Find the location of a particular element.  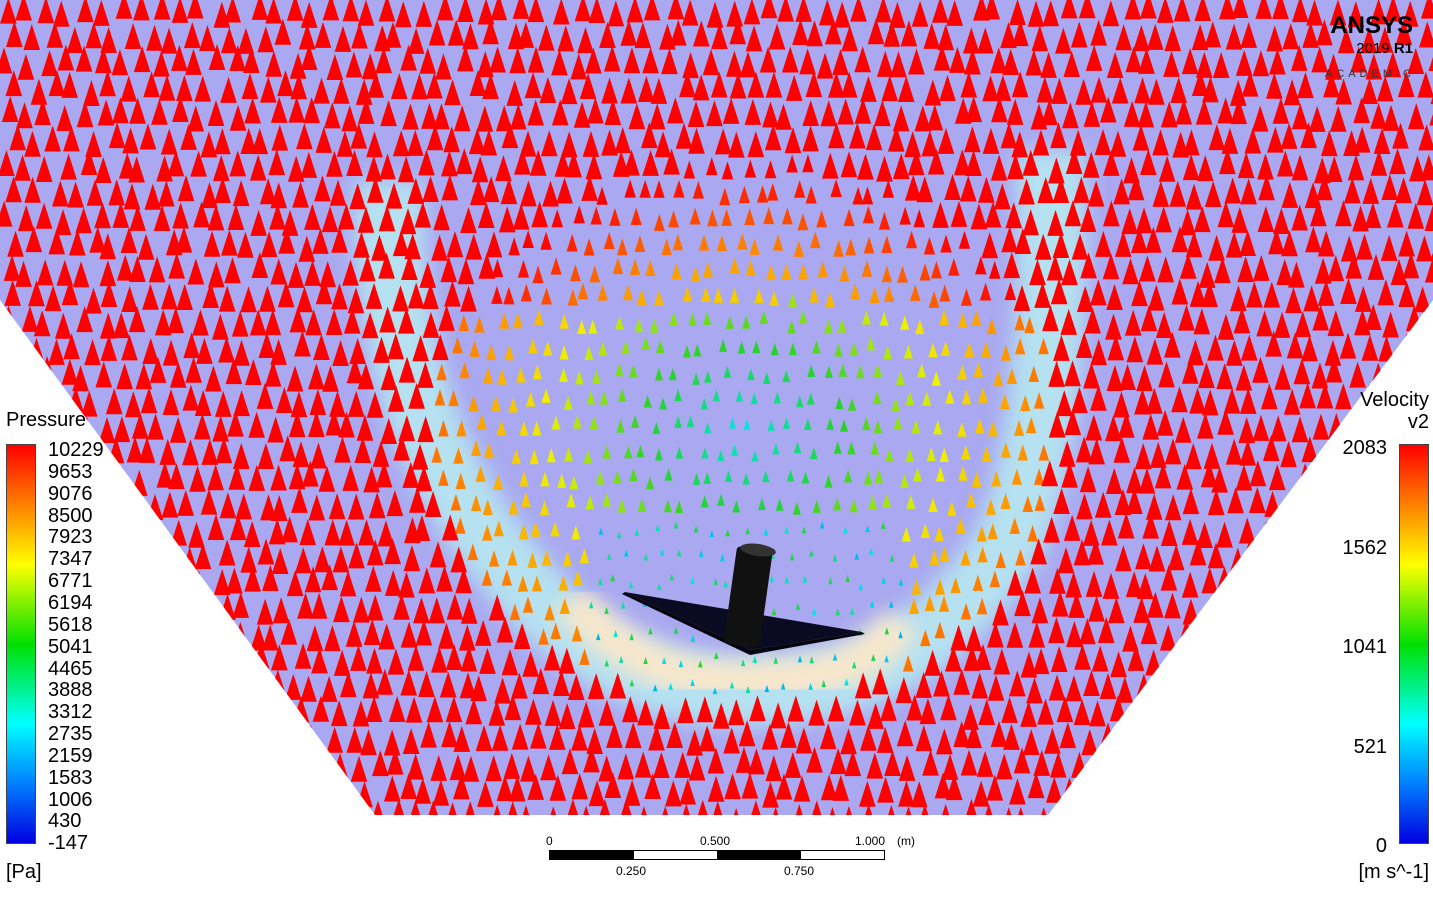

velocity-legend-subtitle: v2 is located at coordinates (1418, 422).